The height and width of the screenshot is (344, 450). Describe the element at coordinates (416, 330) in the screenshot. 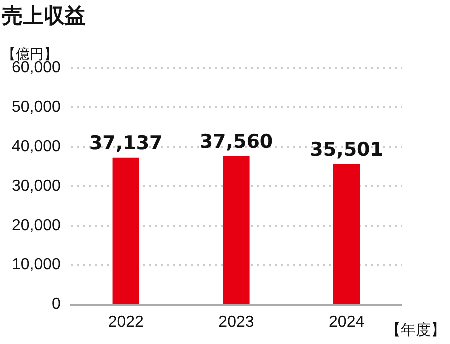

I see `x-axis-title: 【年度】` at that location.